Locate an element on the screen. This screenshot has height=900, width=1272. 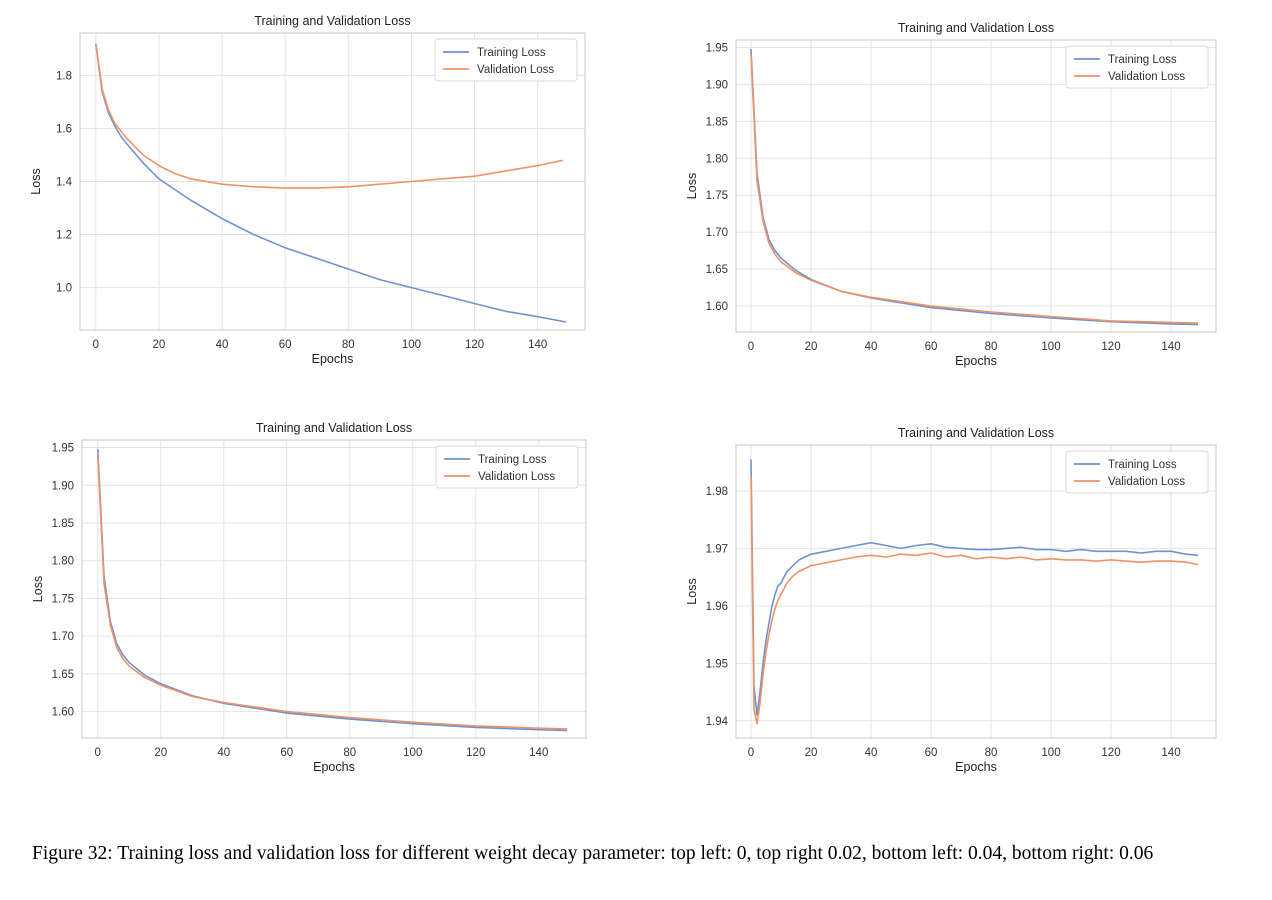
y-tick-label: 1.4 is located at coordinates (64, 183).